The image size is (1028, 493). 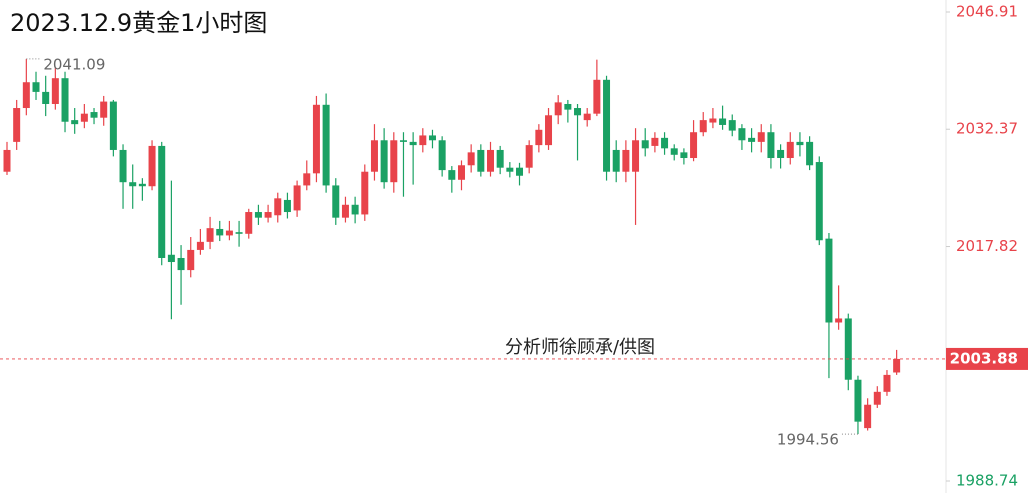 I want to click on y-tick-label: 2017.82, so click(x=987, y=246).